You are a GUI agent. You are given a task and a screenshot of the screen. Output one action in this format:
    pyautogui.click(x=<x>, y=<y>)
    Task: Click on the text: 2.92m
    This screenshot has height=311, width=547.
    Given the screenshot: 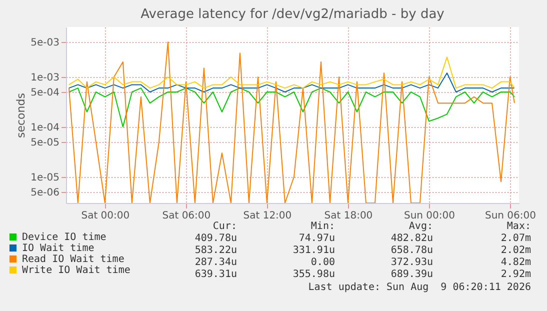 What is the action you would take?
    pyautogui.click(x=515, y=274)
    